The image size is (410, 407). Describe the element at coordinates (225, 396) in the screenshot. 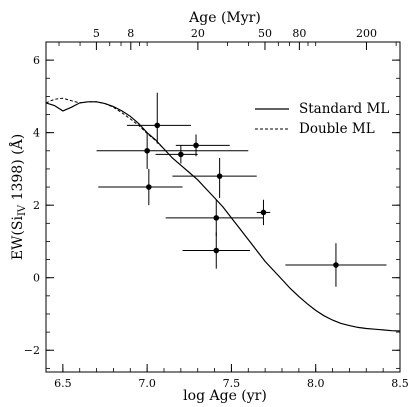

I see `bottom-axis-title: log Age (yr)` at that location.